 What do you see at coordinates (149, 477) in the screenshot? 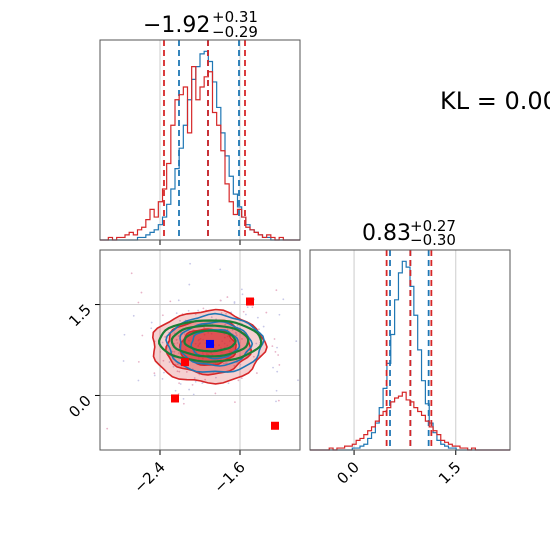
I see `joint-xtick-label: −2.4` at bounding box center [149, 477].